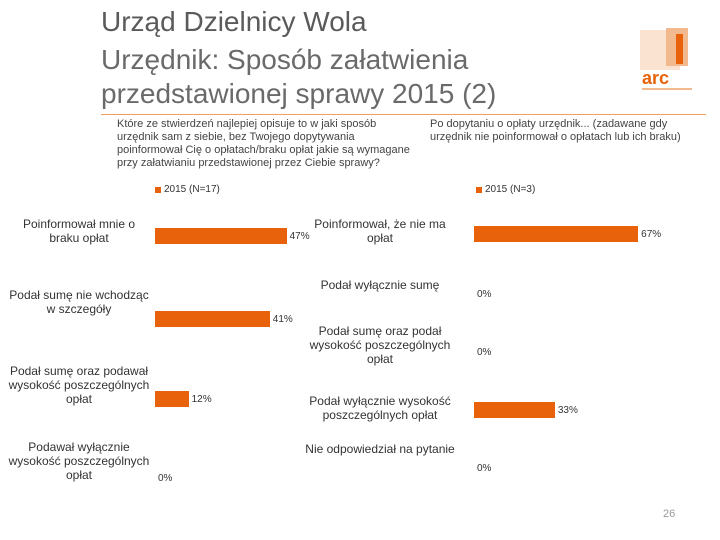 The width and height of the screenshot is (720, 540). I want to click on header-divider, so click(403, 114).